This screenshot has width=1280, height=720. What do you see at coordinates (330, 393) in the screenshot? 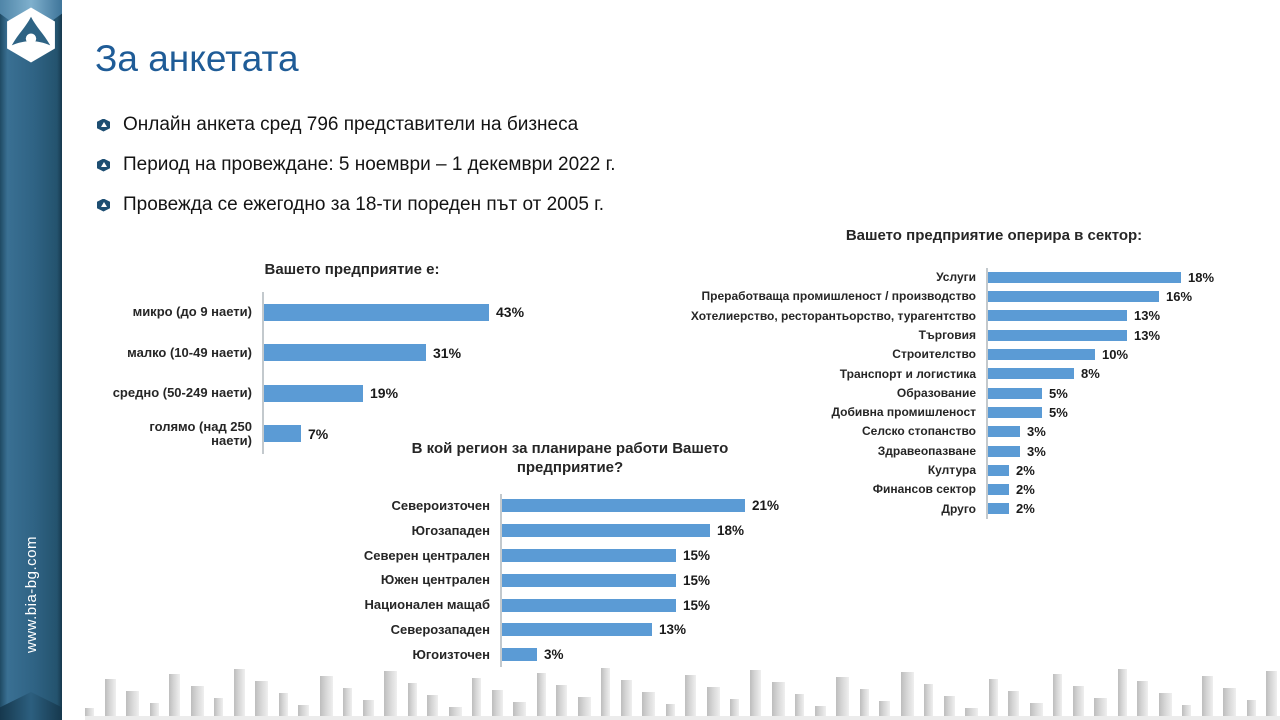
I see `chart-row: средно (50-249 наети) 19%` at bounding box center [330, 393].